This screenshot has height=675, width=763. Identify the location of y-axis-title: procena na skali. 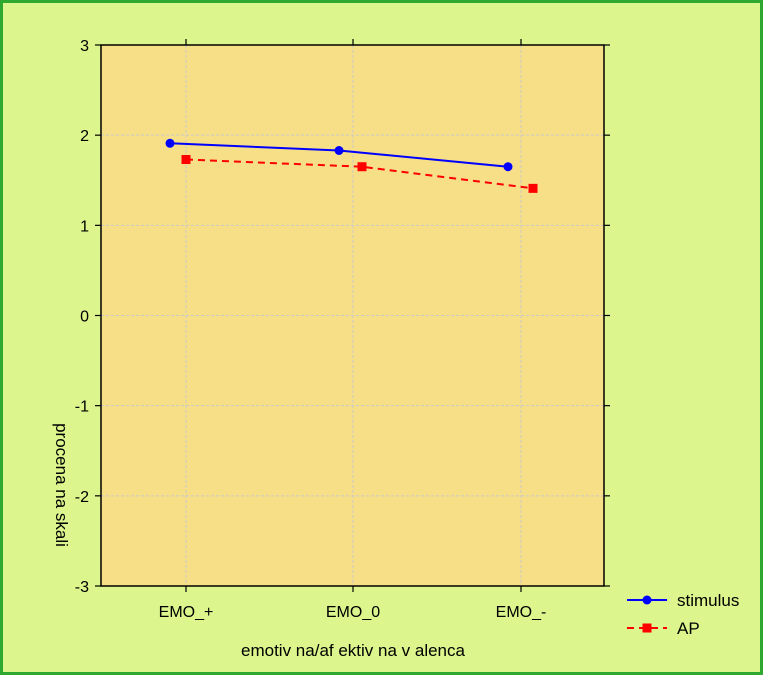
(61, 485).